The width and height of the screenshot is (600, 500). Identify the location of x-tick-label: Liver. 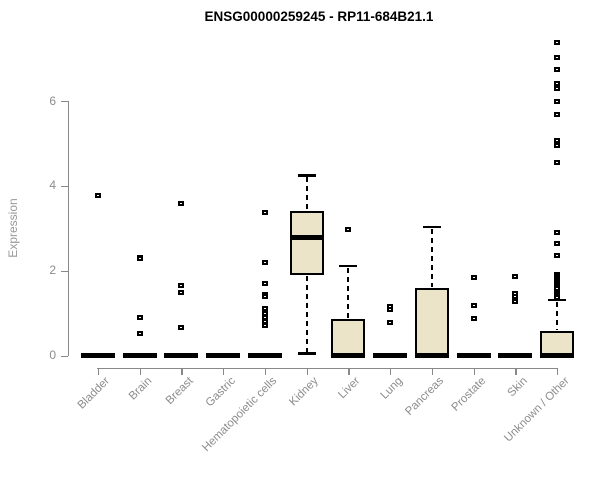
(349, 388).